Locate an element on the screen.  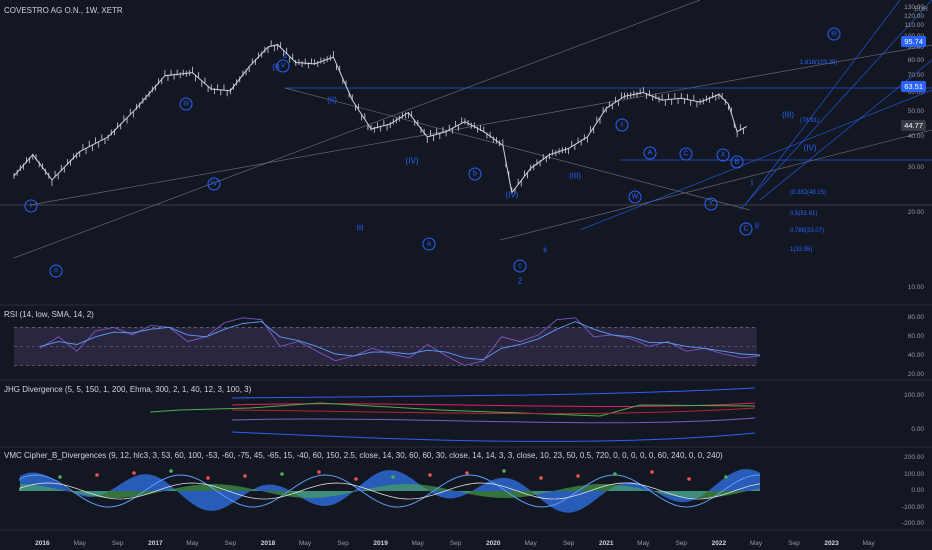
wave-label-11: c is located at coordinates (520, 266).